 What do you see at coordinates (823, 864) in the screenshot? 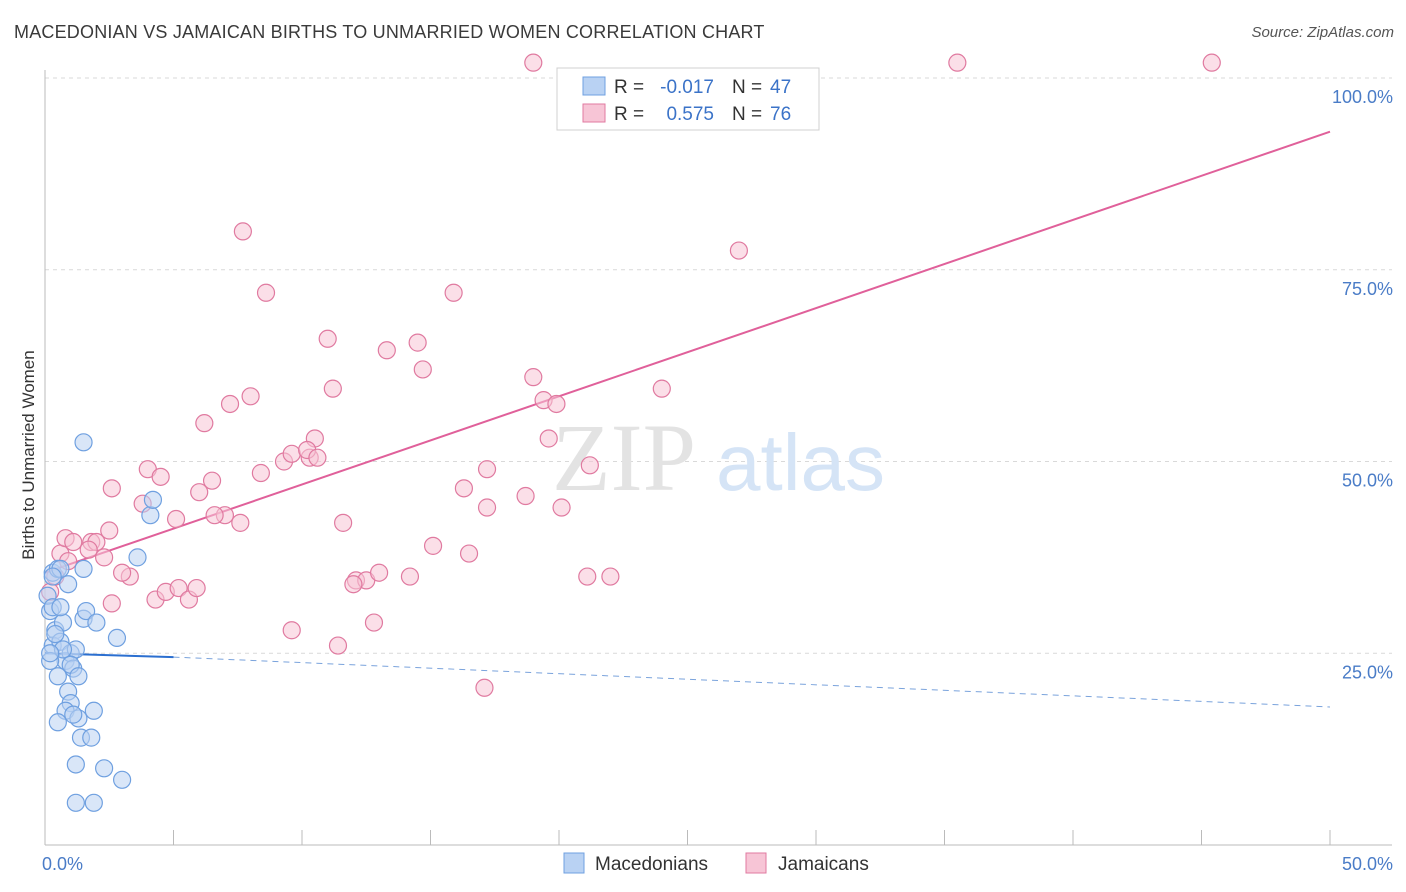
I see `bottom-legend-label-jamaicans: Jamaicans` at bounding box center [823, 864].